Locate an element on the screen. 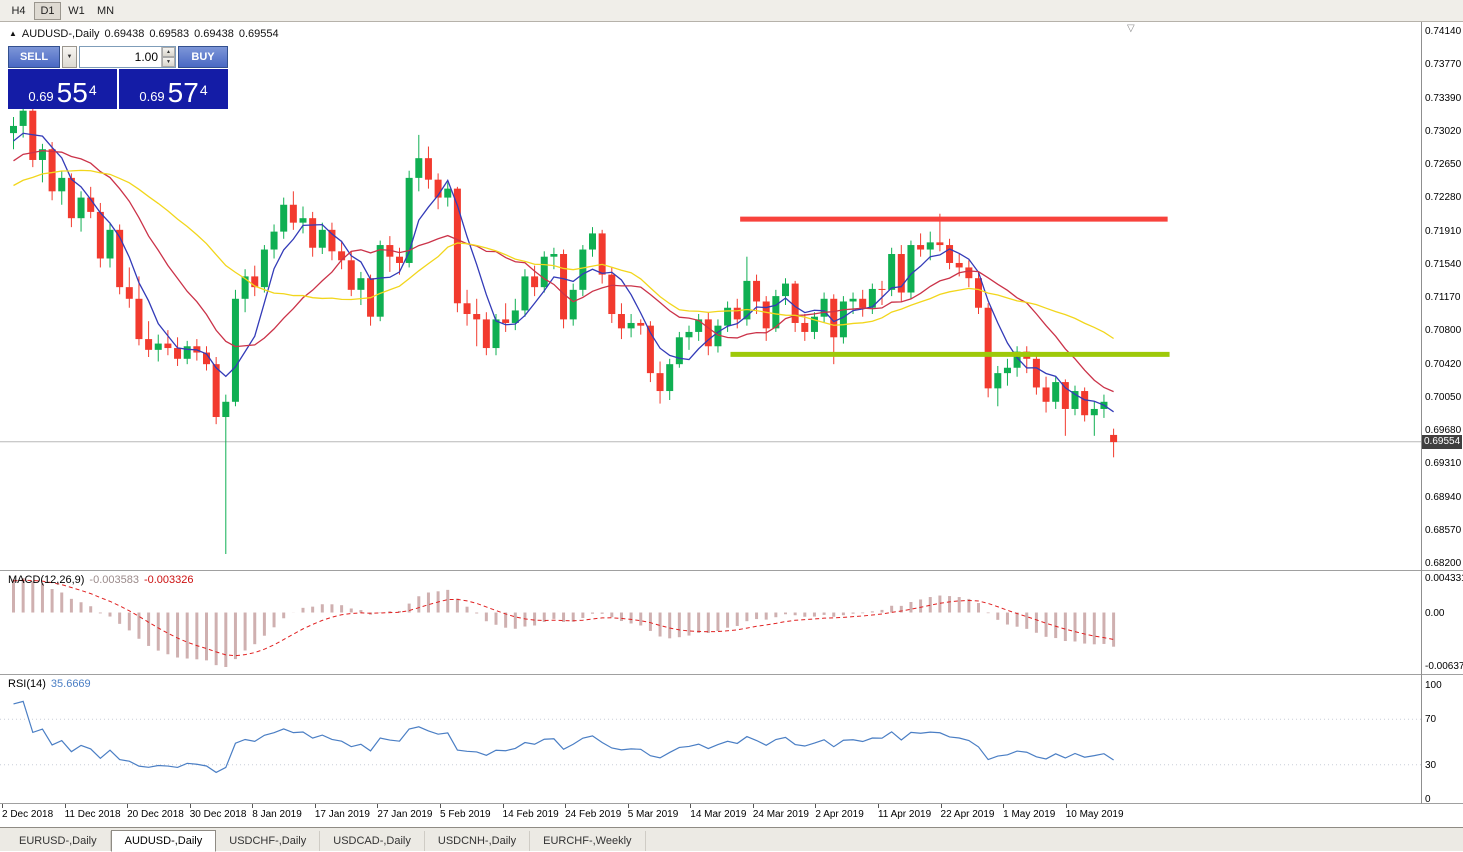 This screenshot has width=1463, height=852. buy-button: BUY is located at coordinates (203, 57).